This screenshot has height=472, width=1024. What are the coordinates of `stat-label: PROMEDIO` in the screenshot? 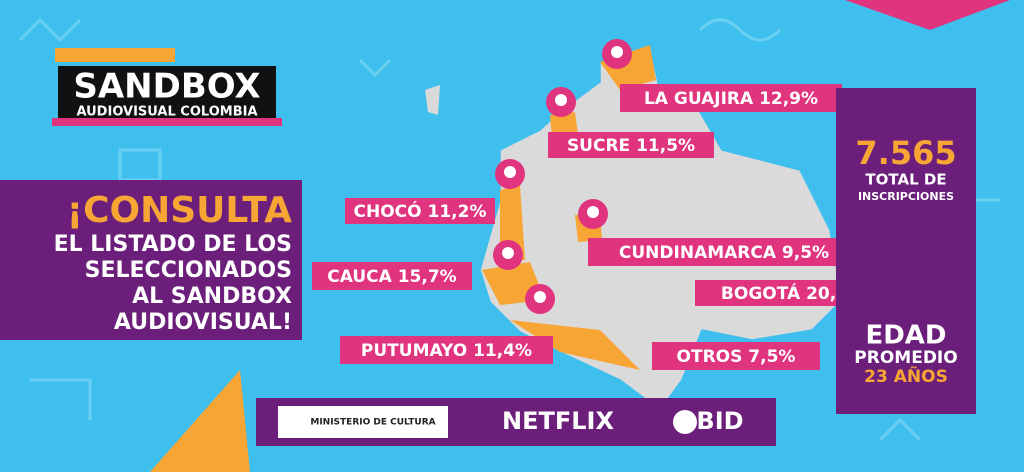 It's located at (905, 358).